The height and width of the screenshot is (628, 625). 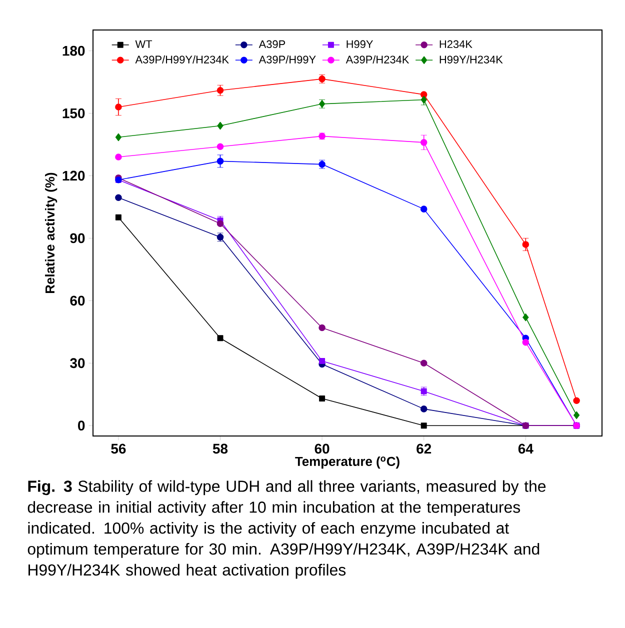 What do you see at coordinates (360, 44) in the screenshot?
I see `legend-label: H99Y` at bounding box center [360, 44].